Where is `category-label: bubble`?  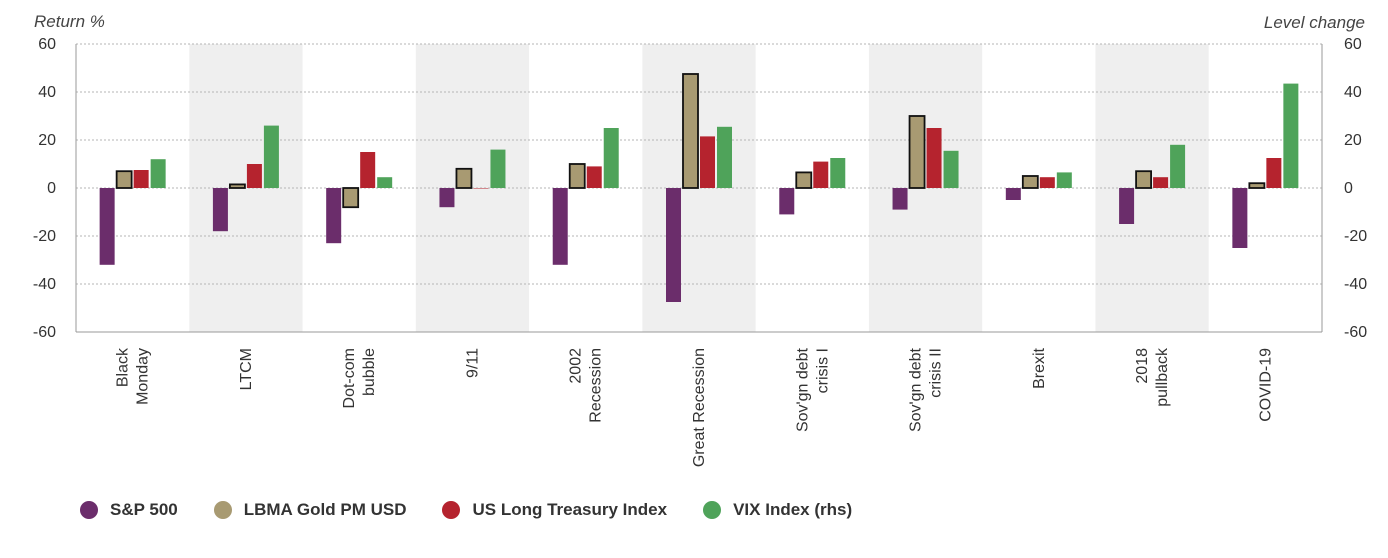 category-label: bubble is located at coordinates (369, 372).